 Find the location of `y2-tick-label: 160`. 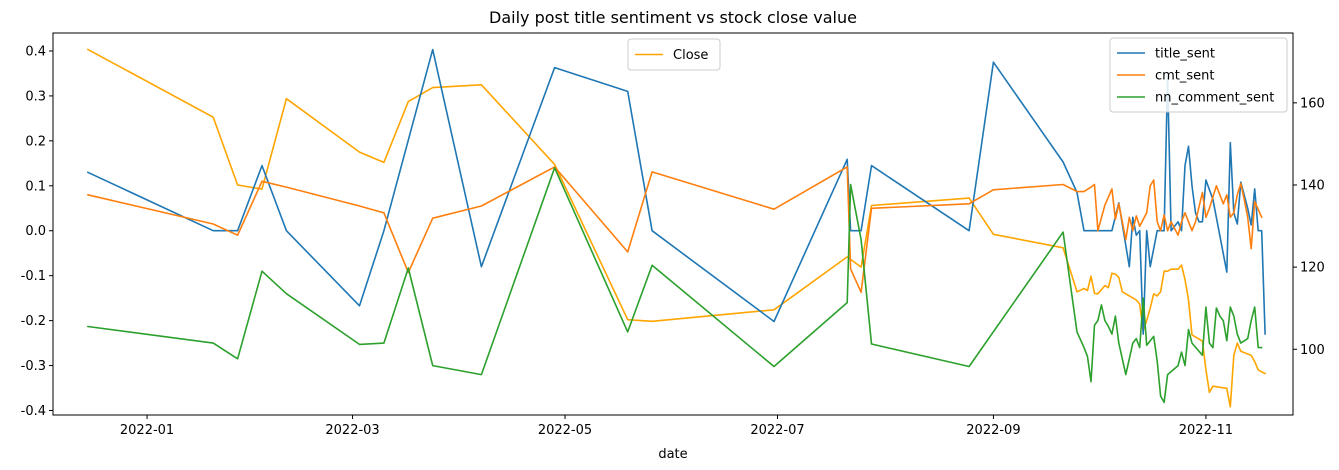

y2-tick-label: 160 is located at coordinates (1312, 103).